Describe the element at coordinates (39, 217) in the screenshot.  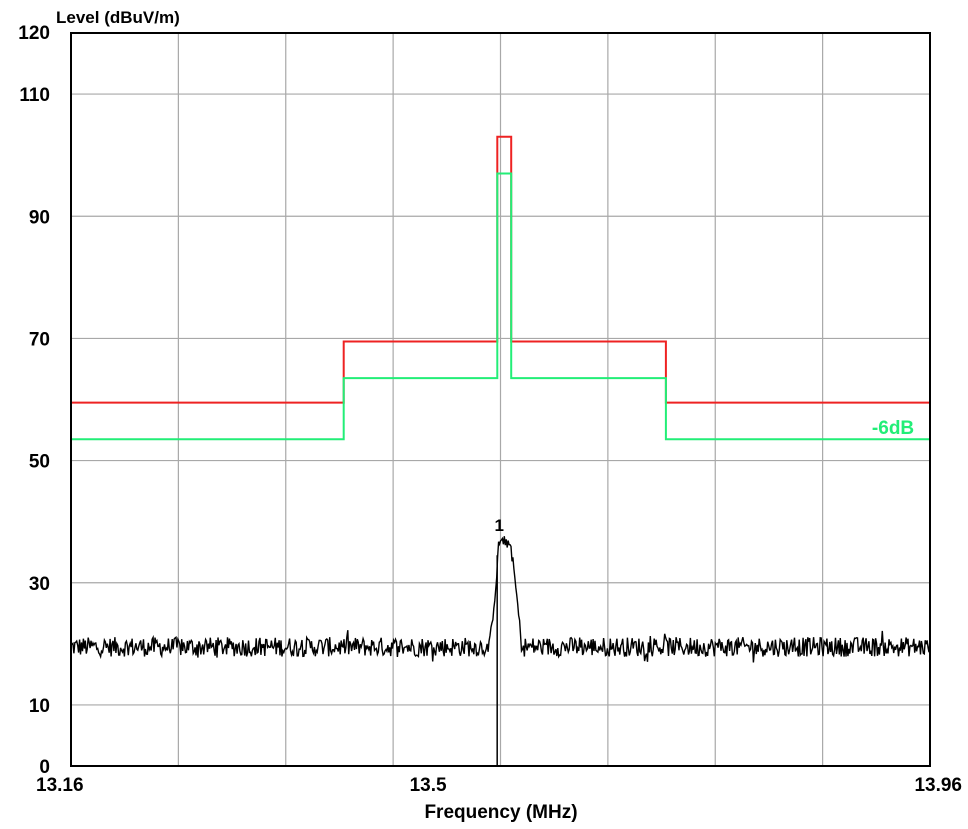
I see `y-tick-label: 90` at that location.